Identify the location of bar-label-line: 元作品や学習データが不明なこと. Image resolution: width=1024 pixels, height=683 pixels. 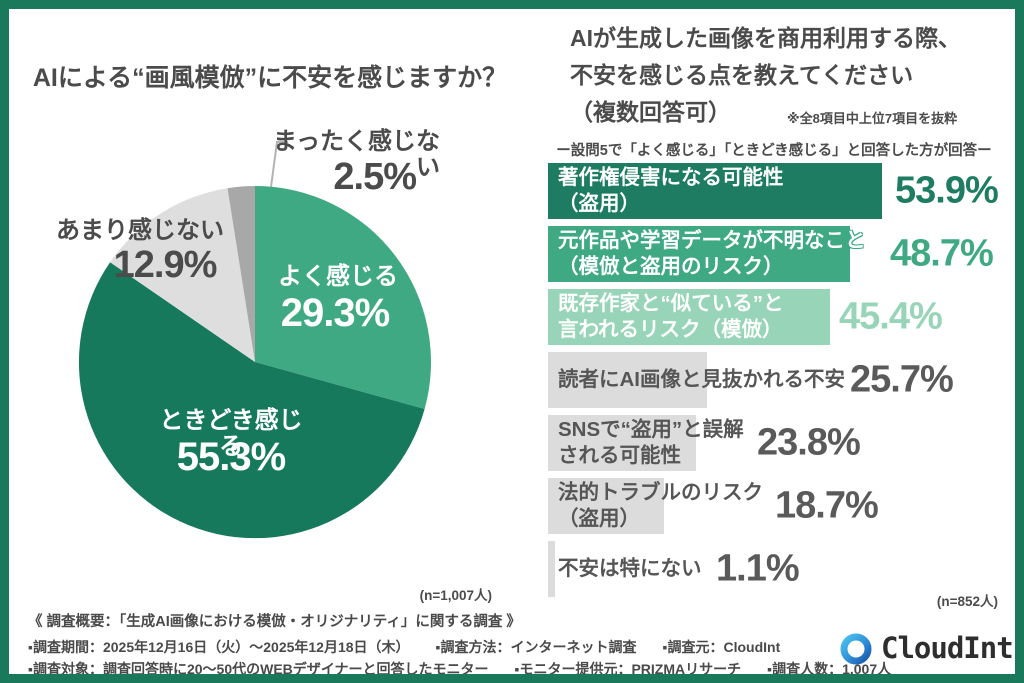
(712, 240).